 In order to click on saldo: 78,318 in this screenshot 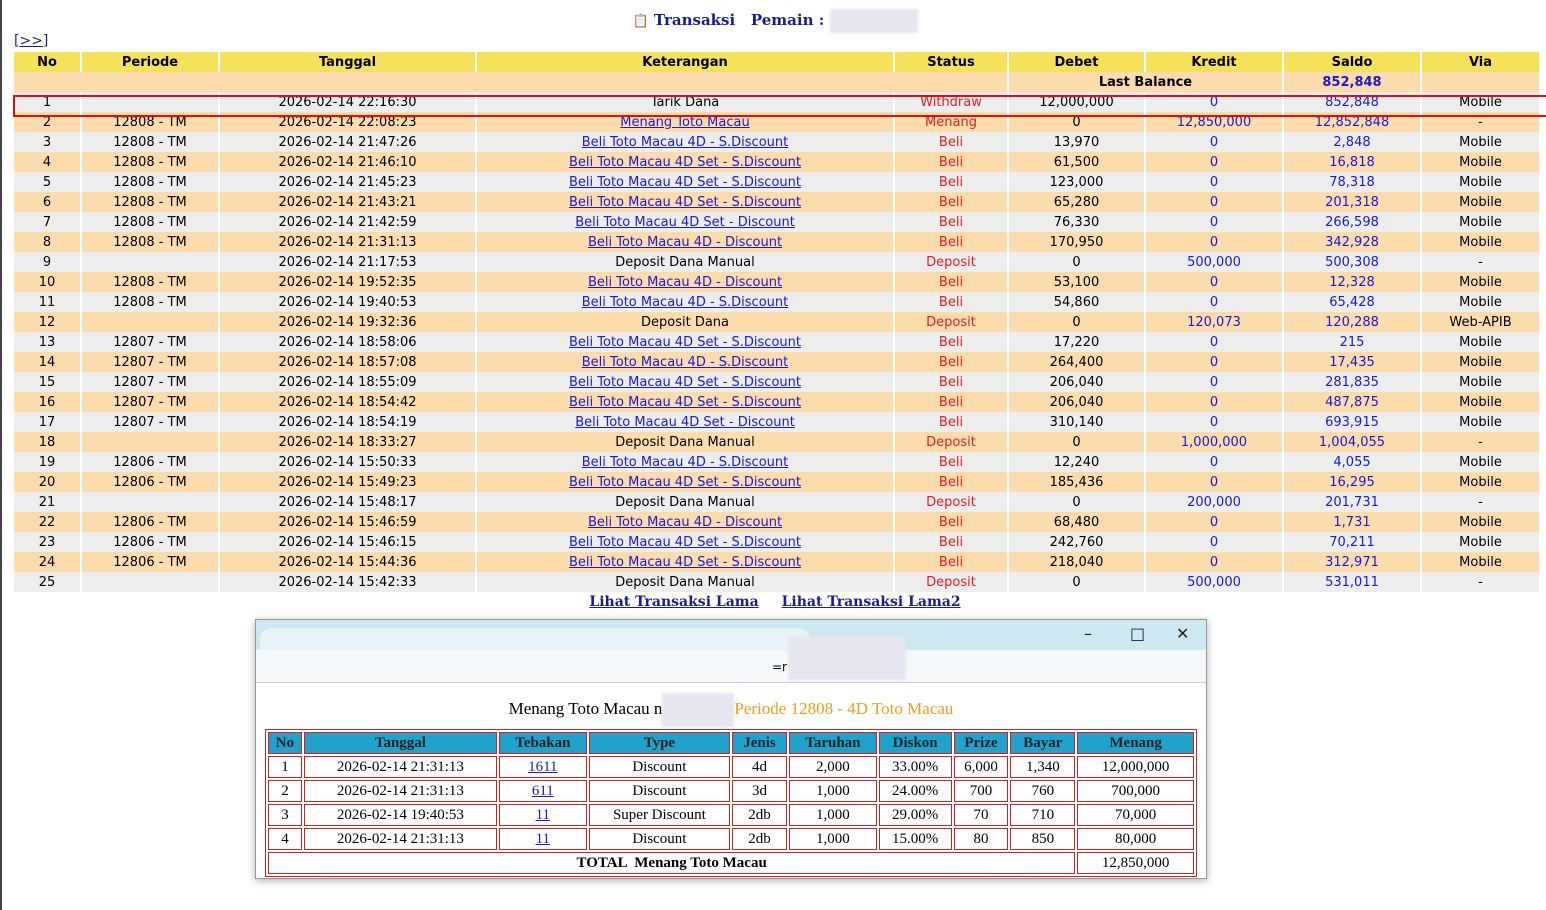, I will do `click(1352, 182)`.